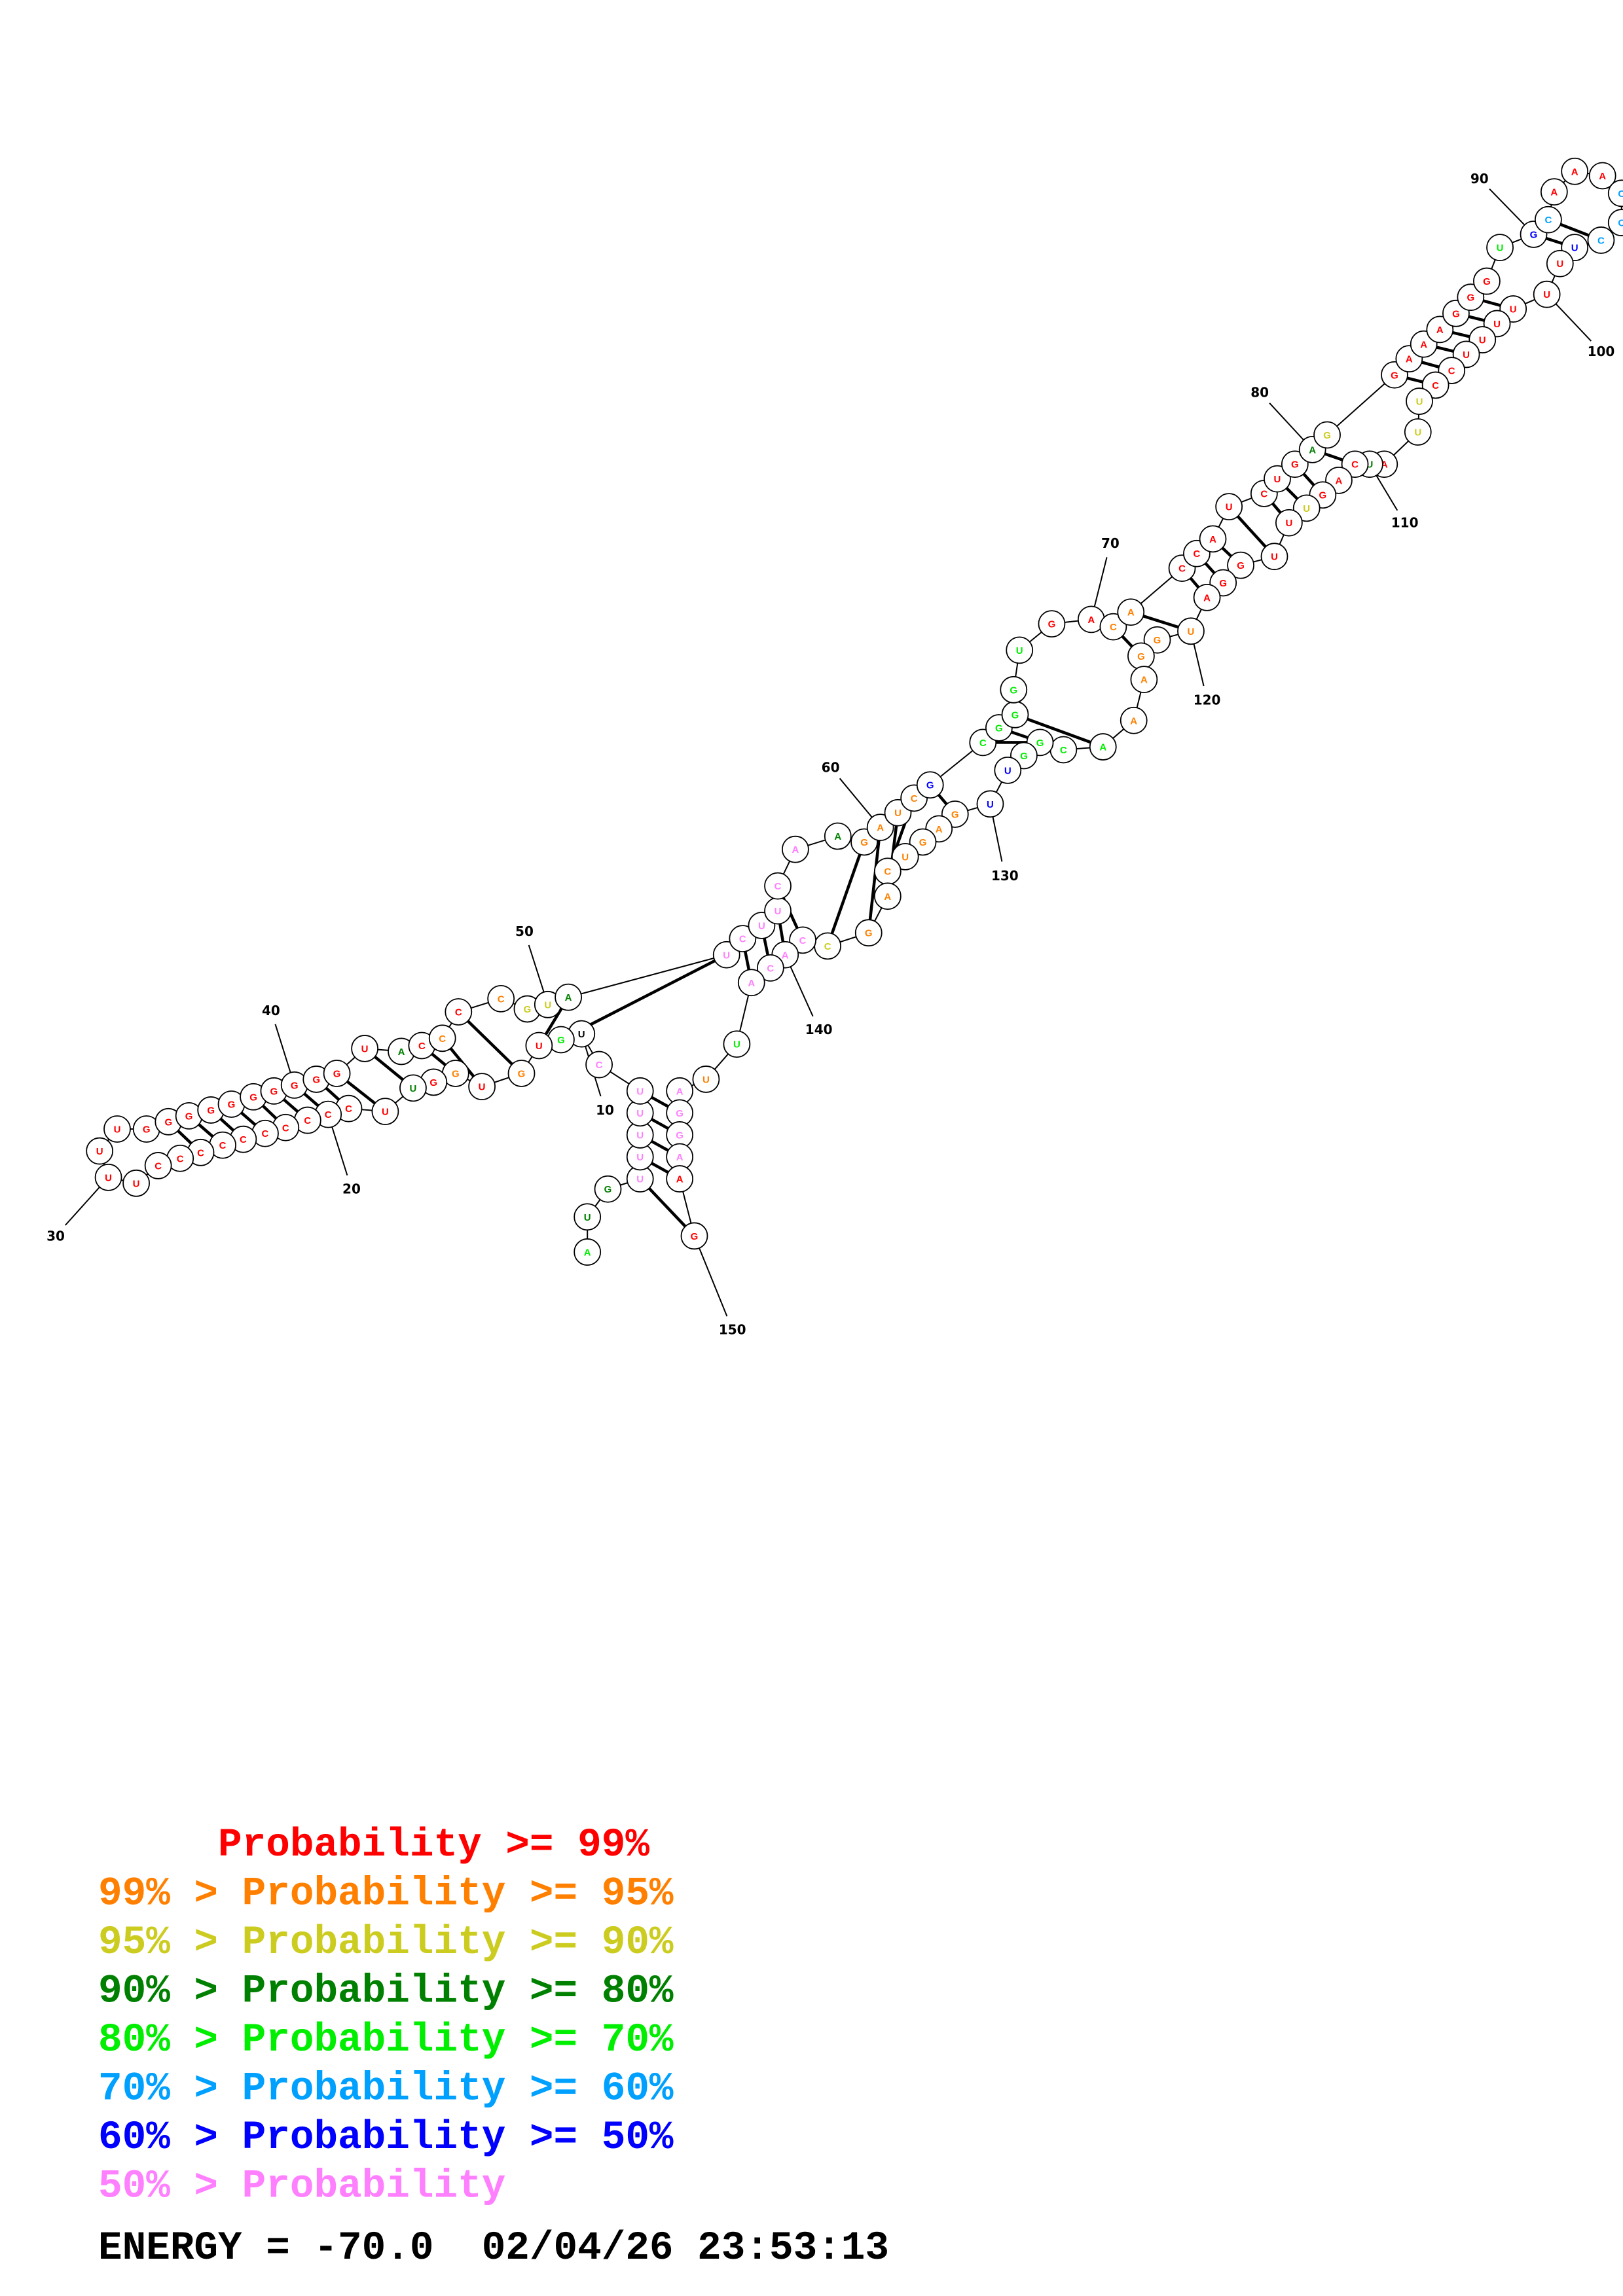 The width and height of the screenshot is (1623, 2296). I want to click on nucleotide-23: C, so click(265, 1133).